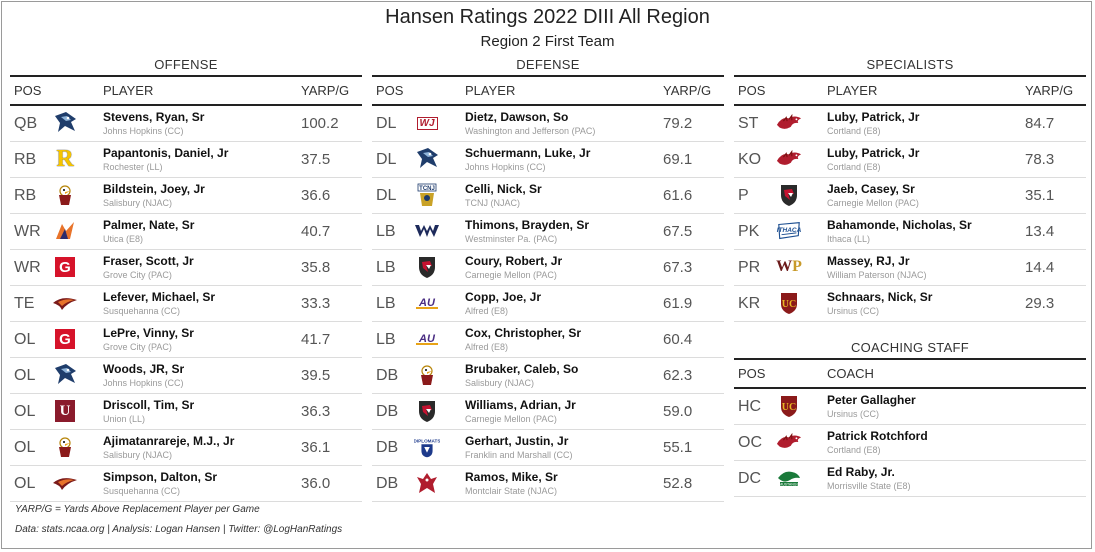 The width and height of the screenshot is (1095, 552). What do you see at coordinates (789, 231) in the screenshot?
I see `ithaca-logo-icon: ITHACA` at bounding box center [789, 231].